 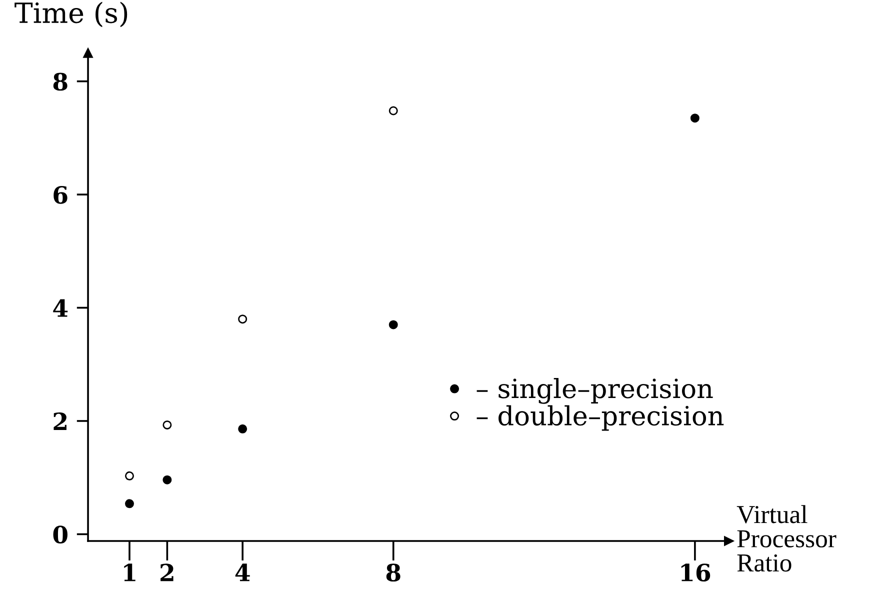 What do you see at coordinates (60, 421) in the screenshot?
I see `y-tick-label: 2` at bounding box center [60, 421].